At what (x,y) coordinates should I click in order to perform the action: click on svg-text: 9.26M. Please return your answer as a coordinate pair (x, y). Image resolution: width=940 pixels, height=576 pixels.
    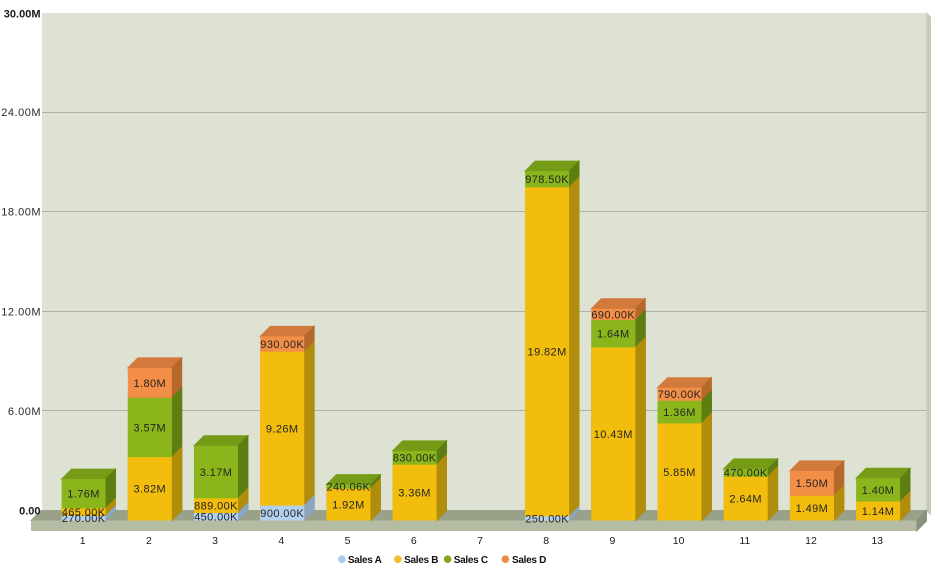
    Looking at the image, I should click on (282, 430).